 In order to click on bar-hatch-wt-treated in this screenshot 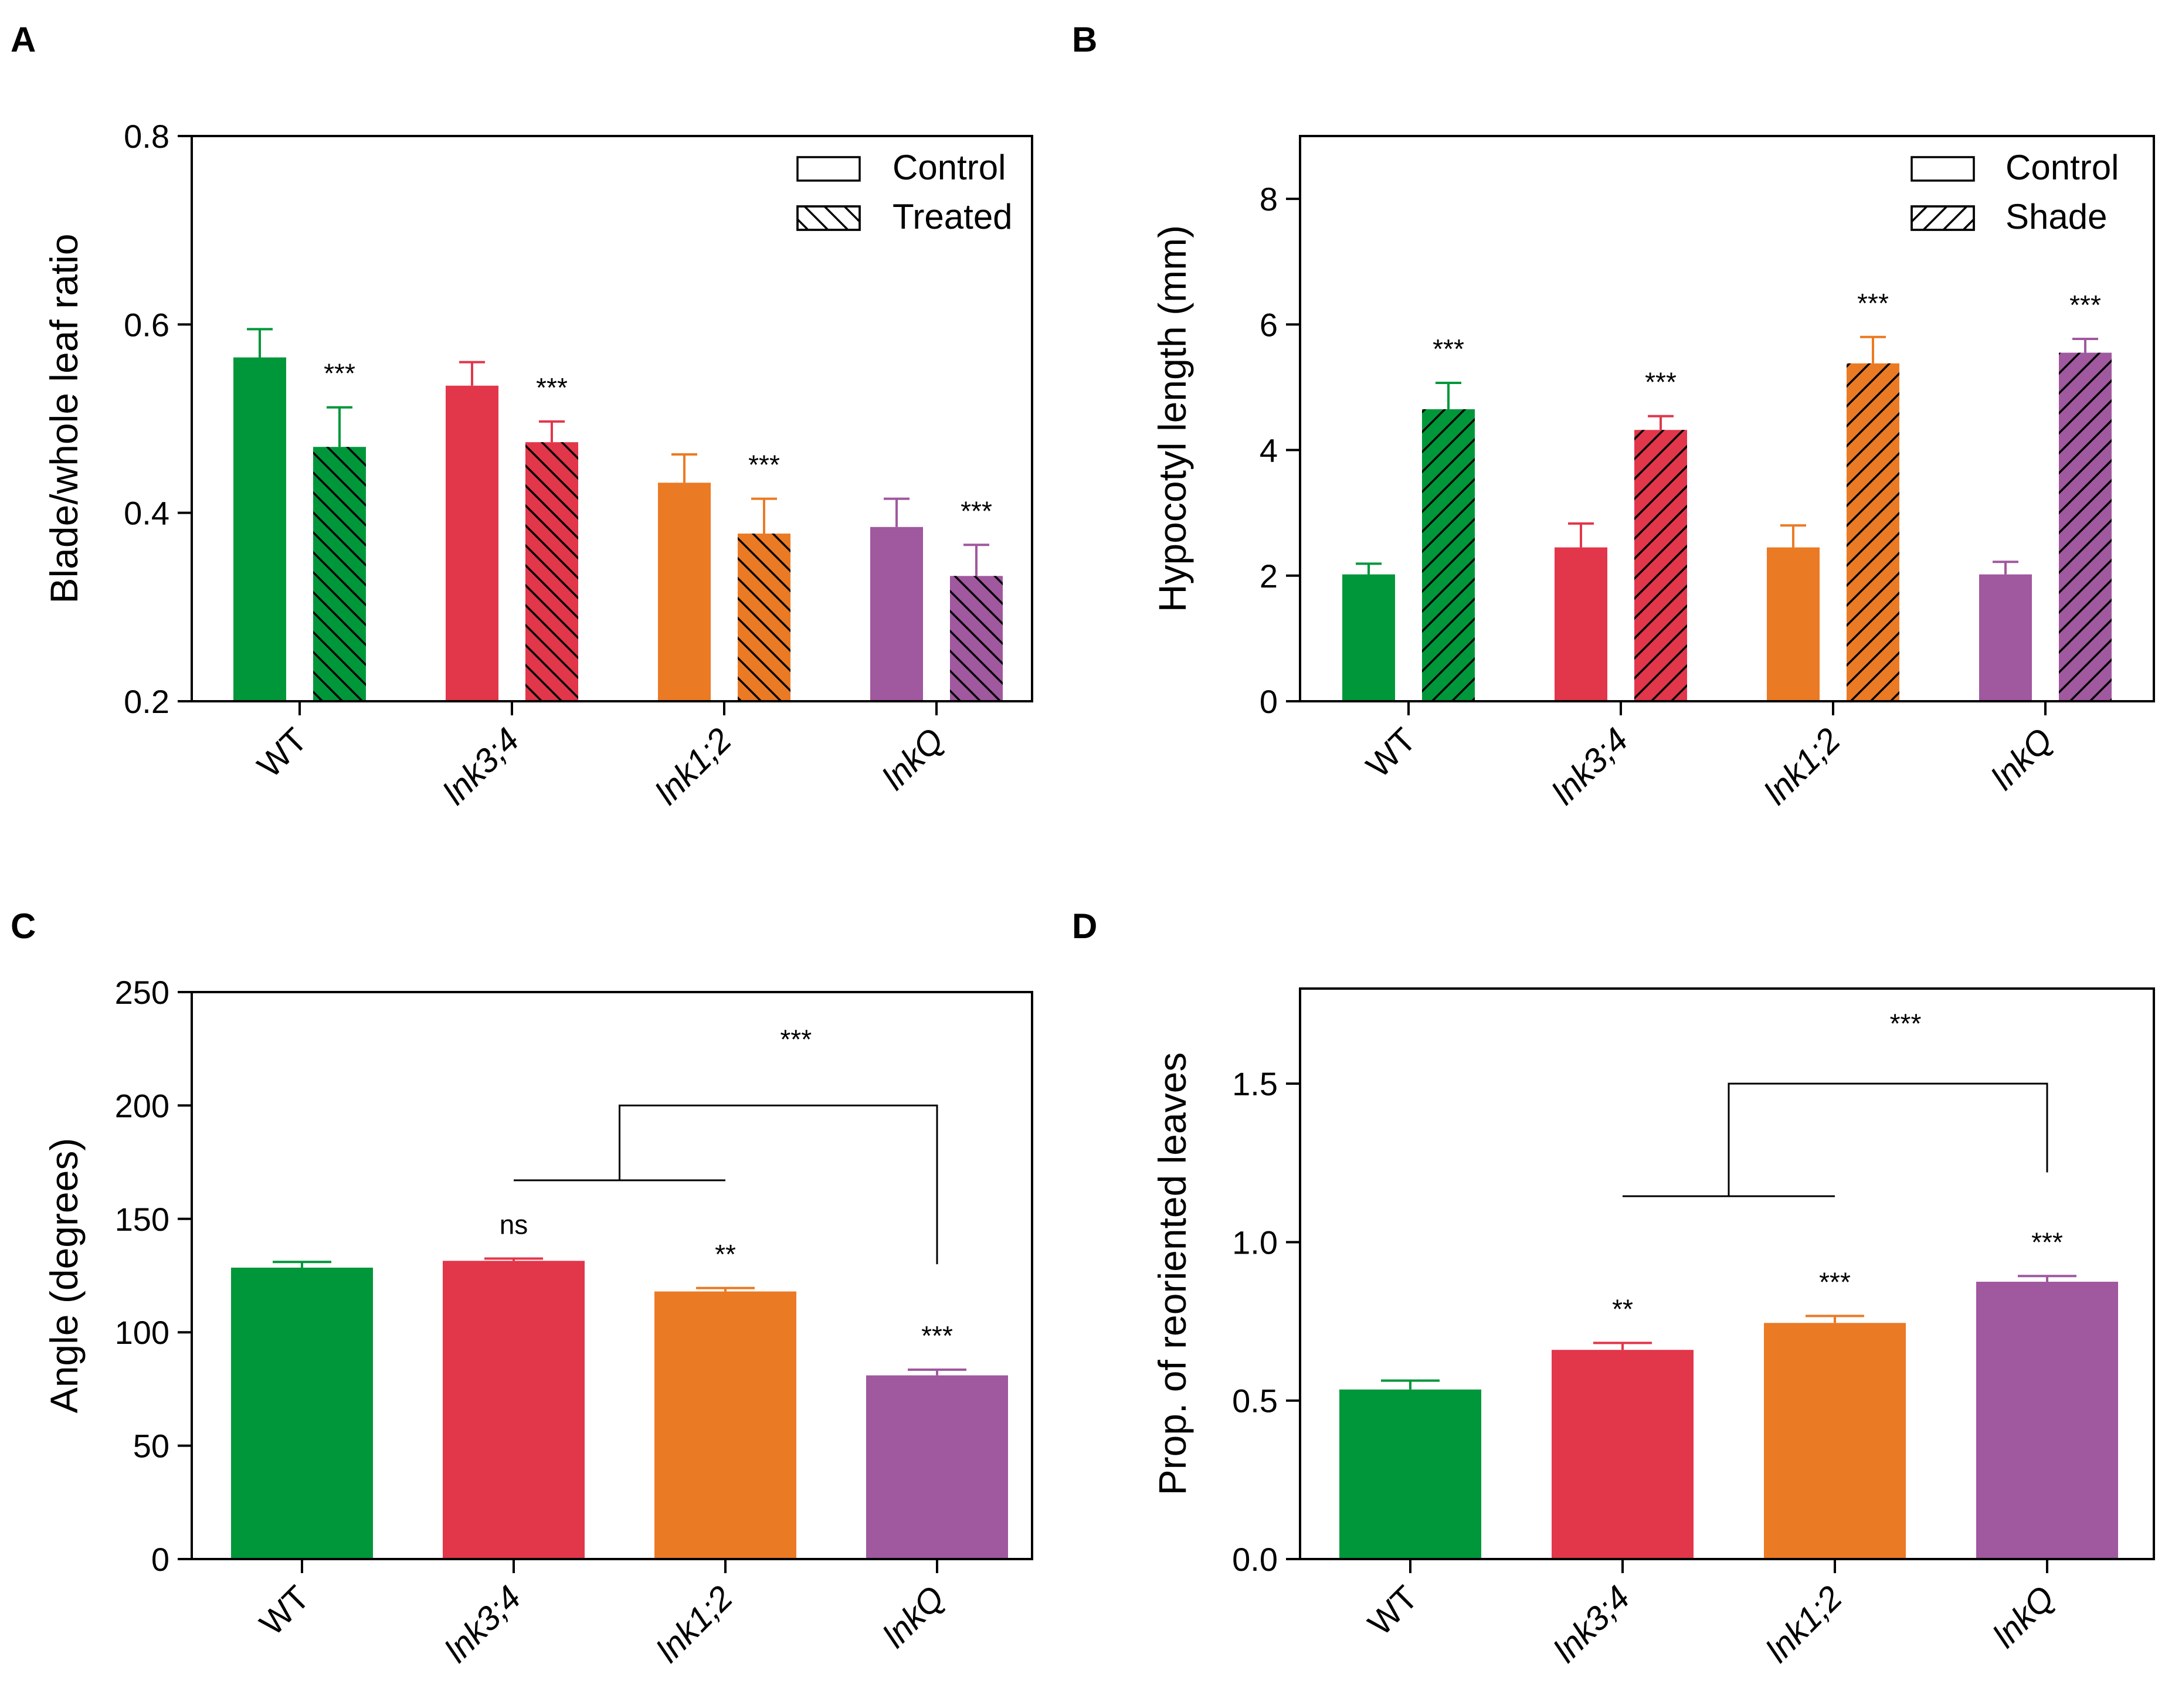, I will do `click(339, 574)`.